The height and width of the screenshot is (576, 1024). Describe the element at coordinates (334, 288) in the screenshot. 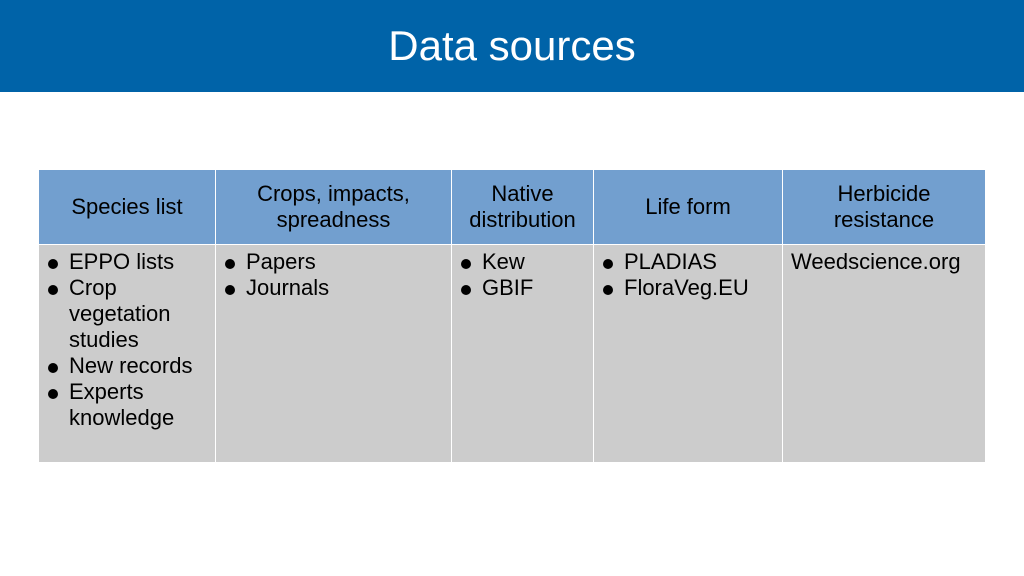

I see `list-item: Journals` at that location.